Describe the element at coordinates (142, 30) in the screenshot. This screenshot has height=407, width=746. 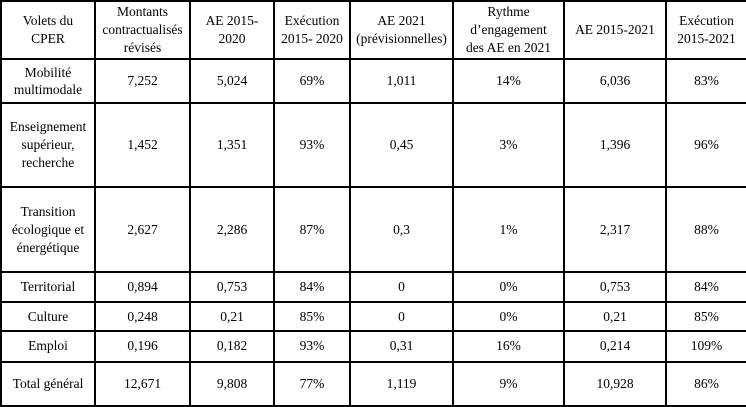
I see `header-cell-montants: Montants contractualisés révisés` at that location.